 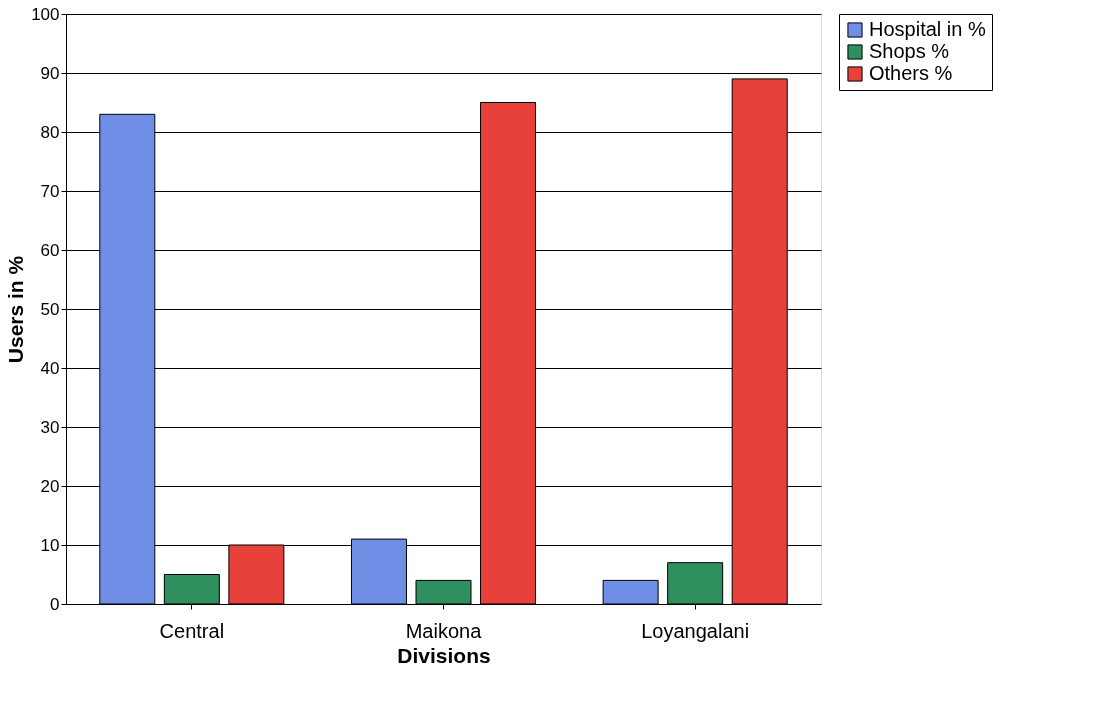 What do you see at coordinates (50, 250) in the screenshot?
I see `y-tick-label: 60` at bounding box center [50, 250].